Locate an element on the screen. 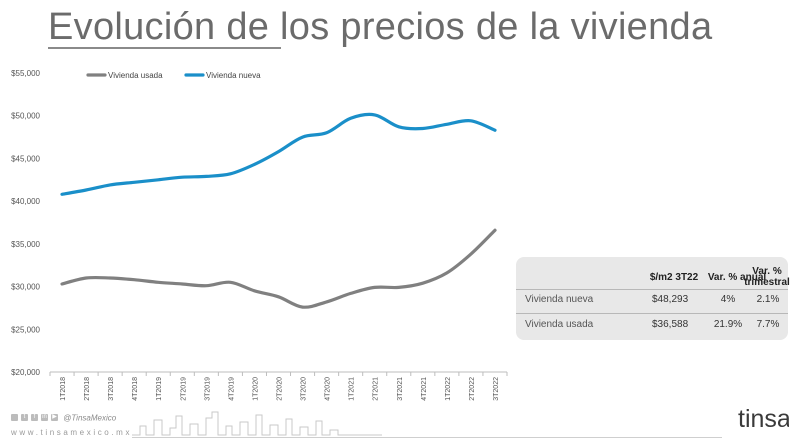  y-tick-label: $30,000 is located at coordinates (25, 287).